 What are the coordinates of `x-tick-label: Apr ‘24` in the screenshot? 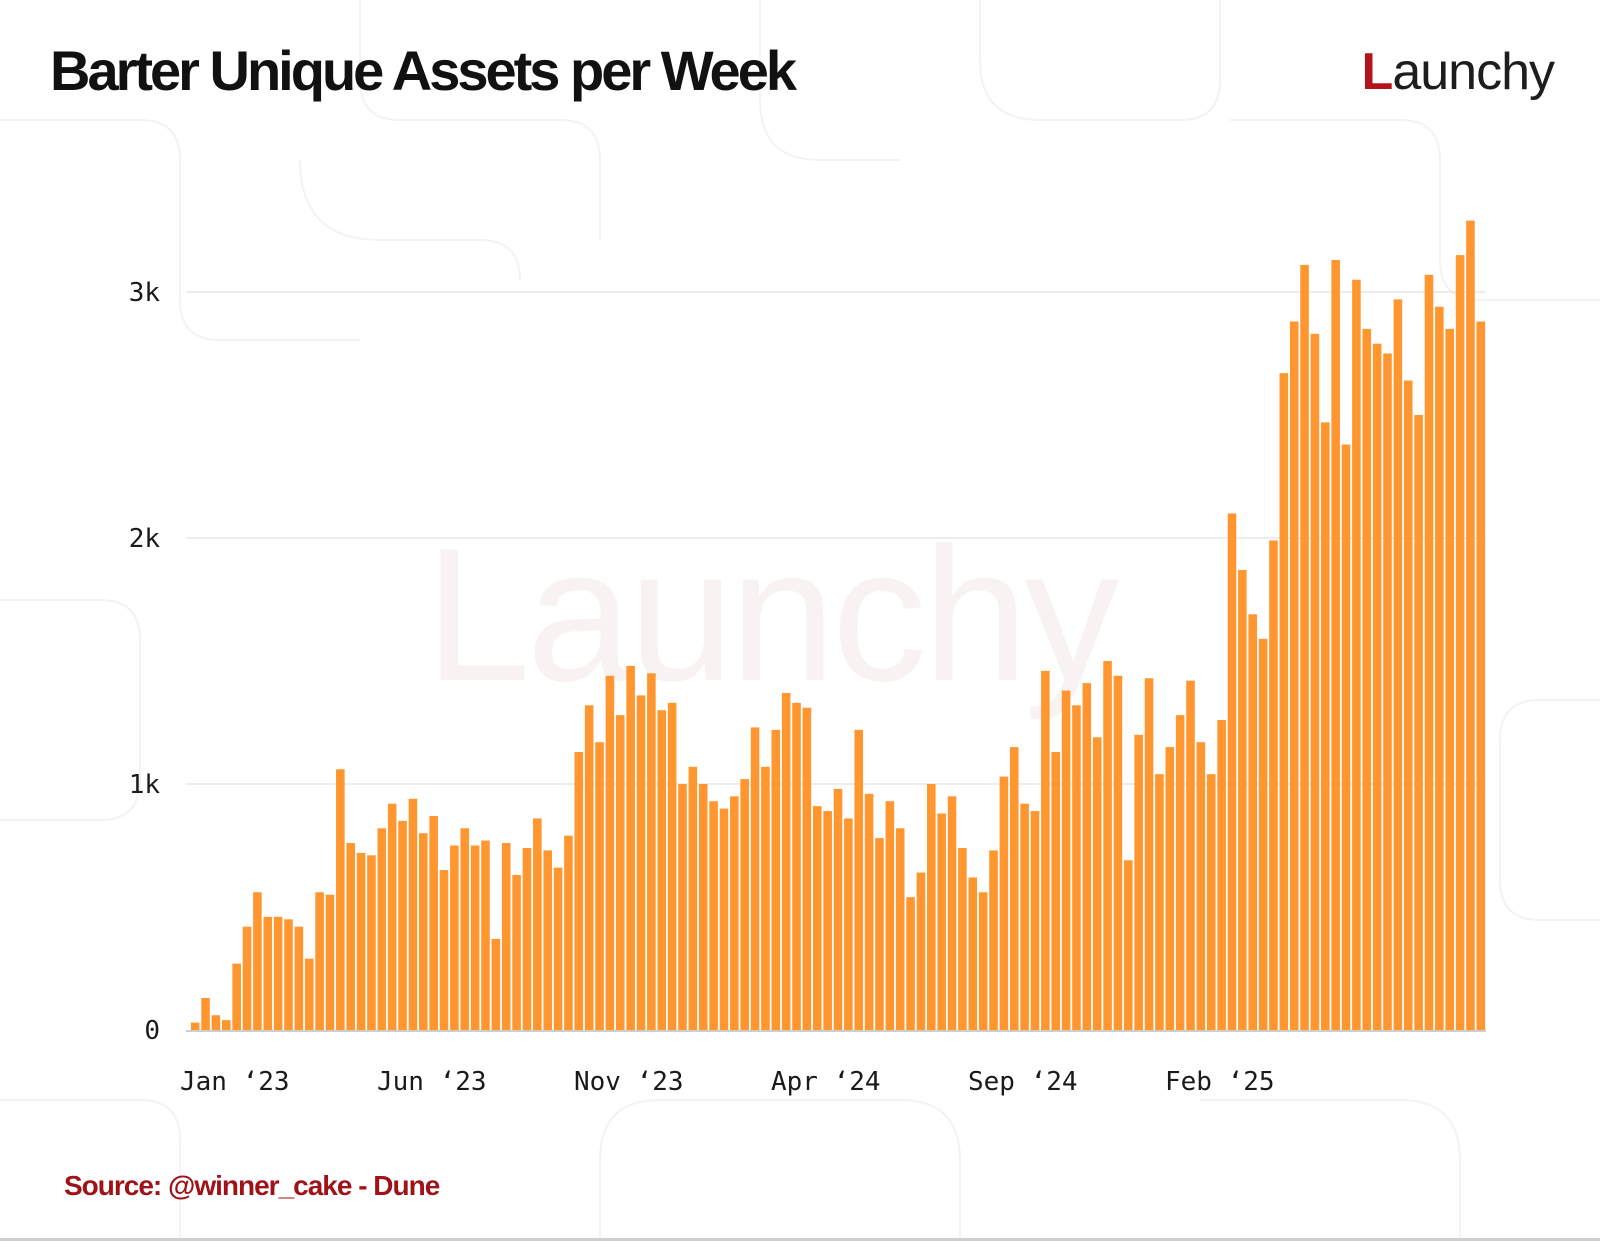 It's located at (826, 1082).